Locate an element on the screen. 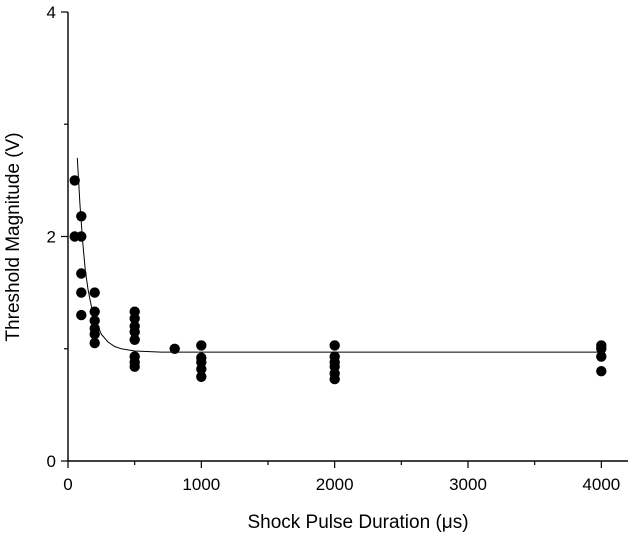  y-tick-label: 0 is located at coordinates (51, 461).